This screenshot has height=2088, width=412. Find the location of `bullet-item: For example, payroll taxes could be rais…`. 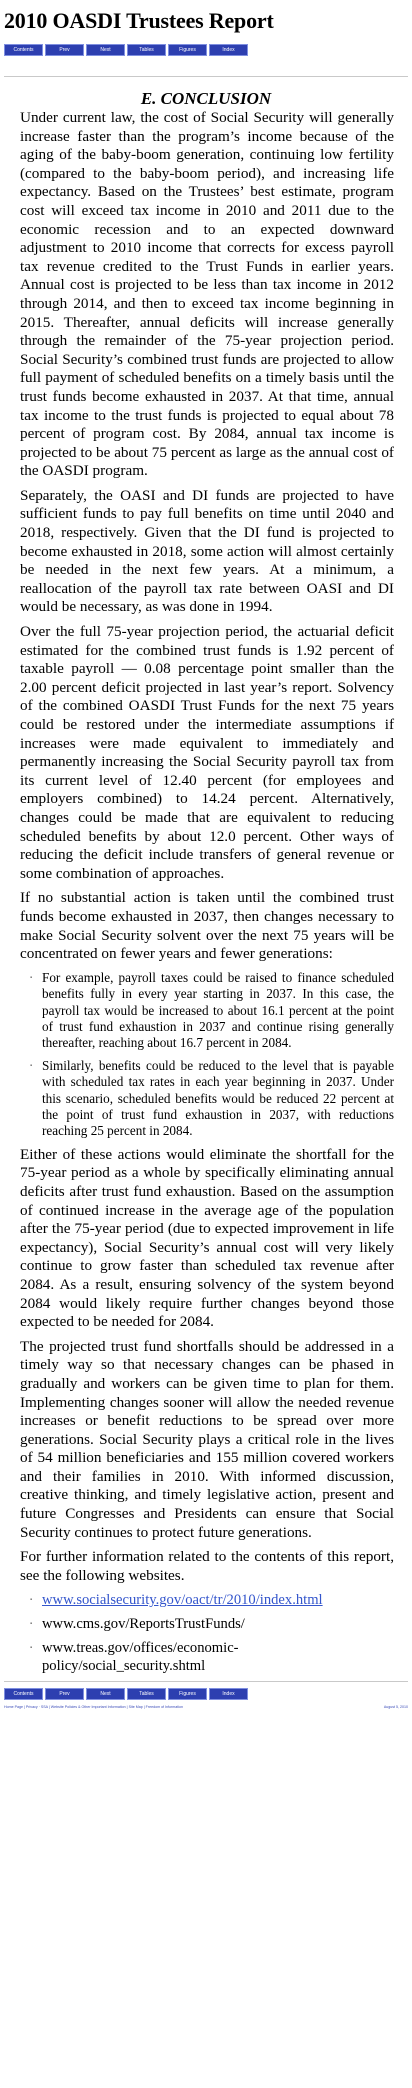

bullet-item: For example, payroll taxes could be rais… is located at coordinates (212, 1011).